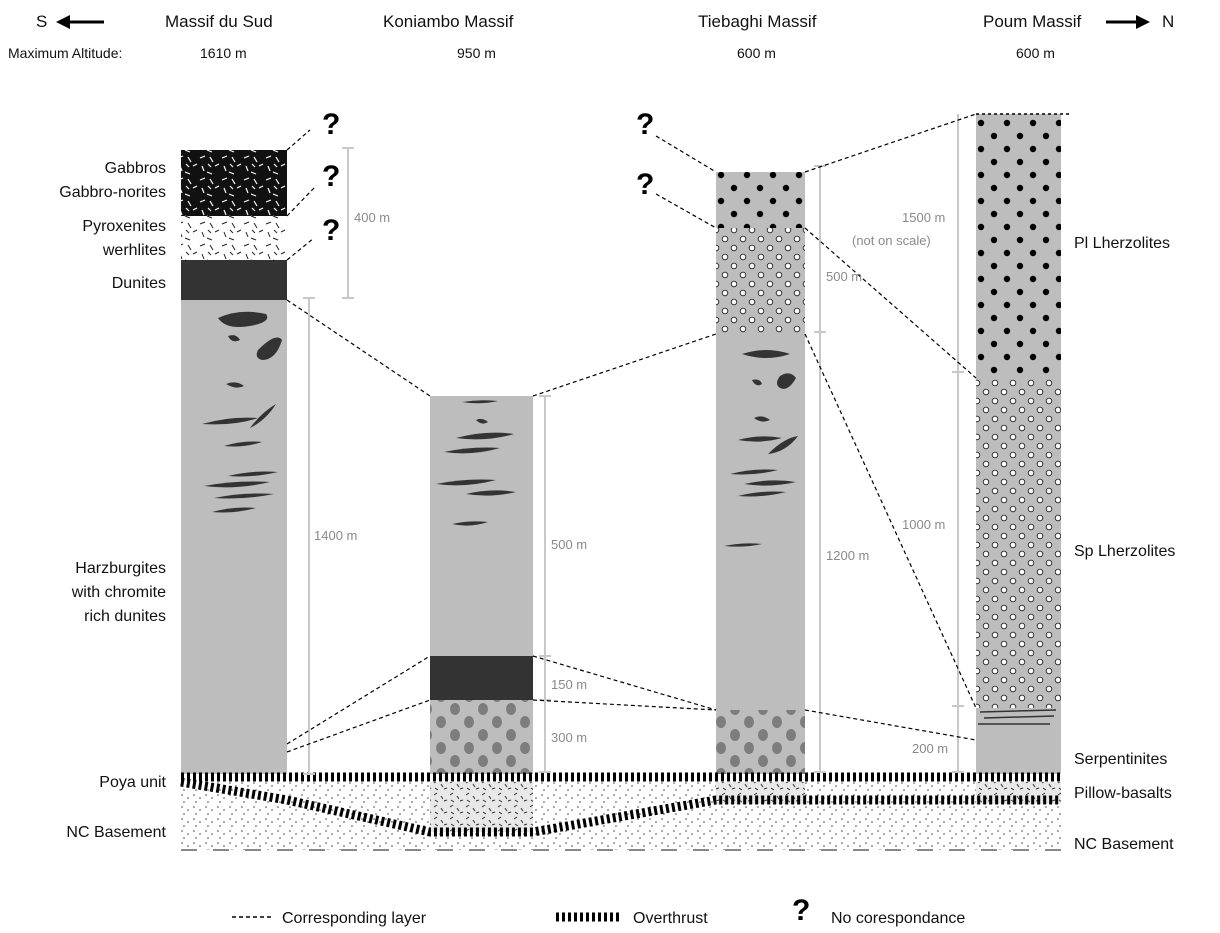 The image size is (1220, 933). I want to click on label-nc-basement-right: NC Basement, so click(1124, 844).